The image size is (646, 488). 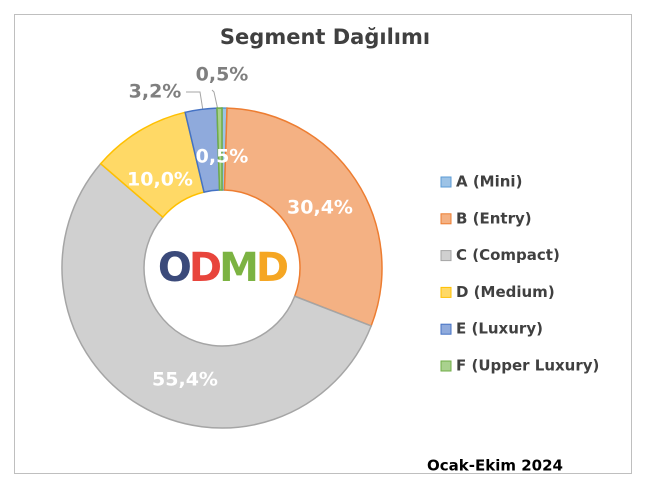 What do you see at coordinates (320, 208) in the screenshot?
I see `data-label: 30,4%` at bounding box center [320, 208].